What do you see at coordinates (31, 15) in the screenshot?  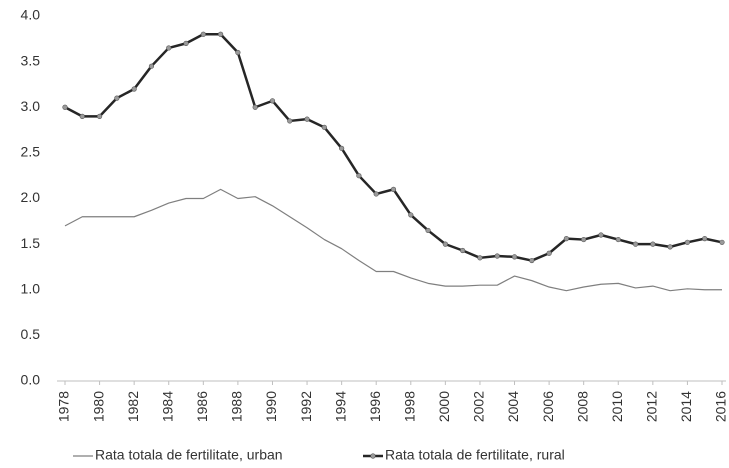 I see `y-tick-label: 4.0` at bounding box center [31, 15].